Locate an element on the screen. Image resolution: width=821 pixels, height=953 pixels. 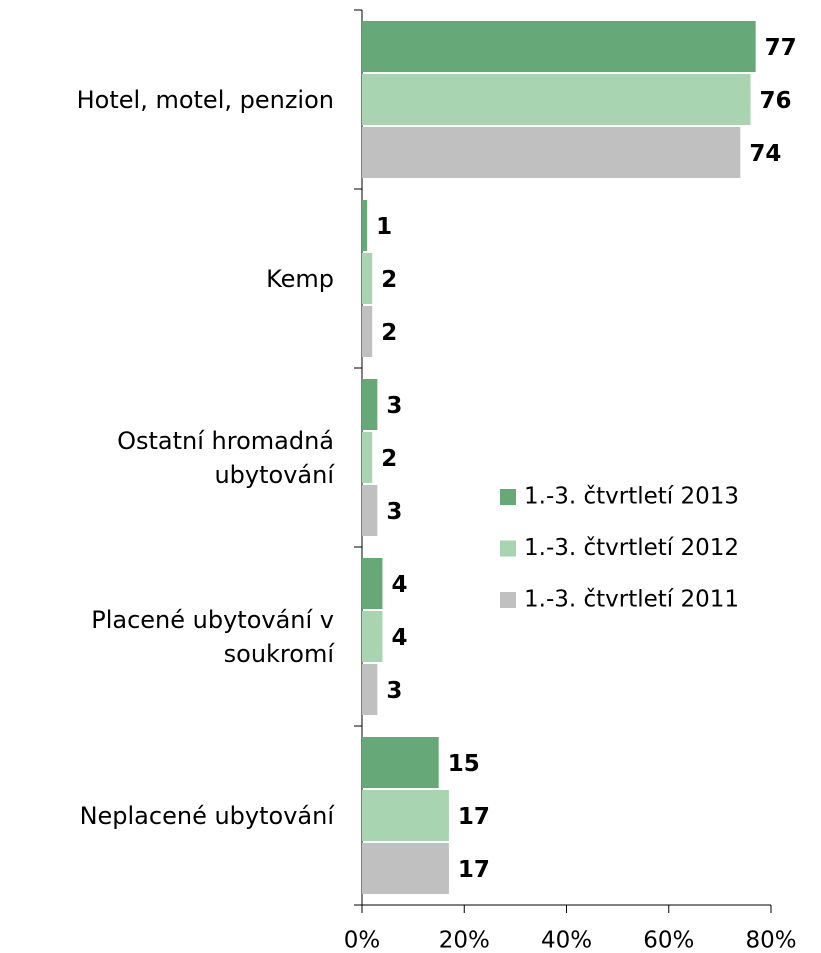
legend-label: 1.-3. čtvrtletí 2013 is located at coordinates (631, 497).